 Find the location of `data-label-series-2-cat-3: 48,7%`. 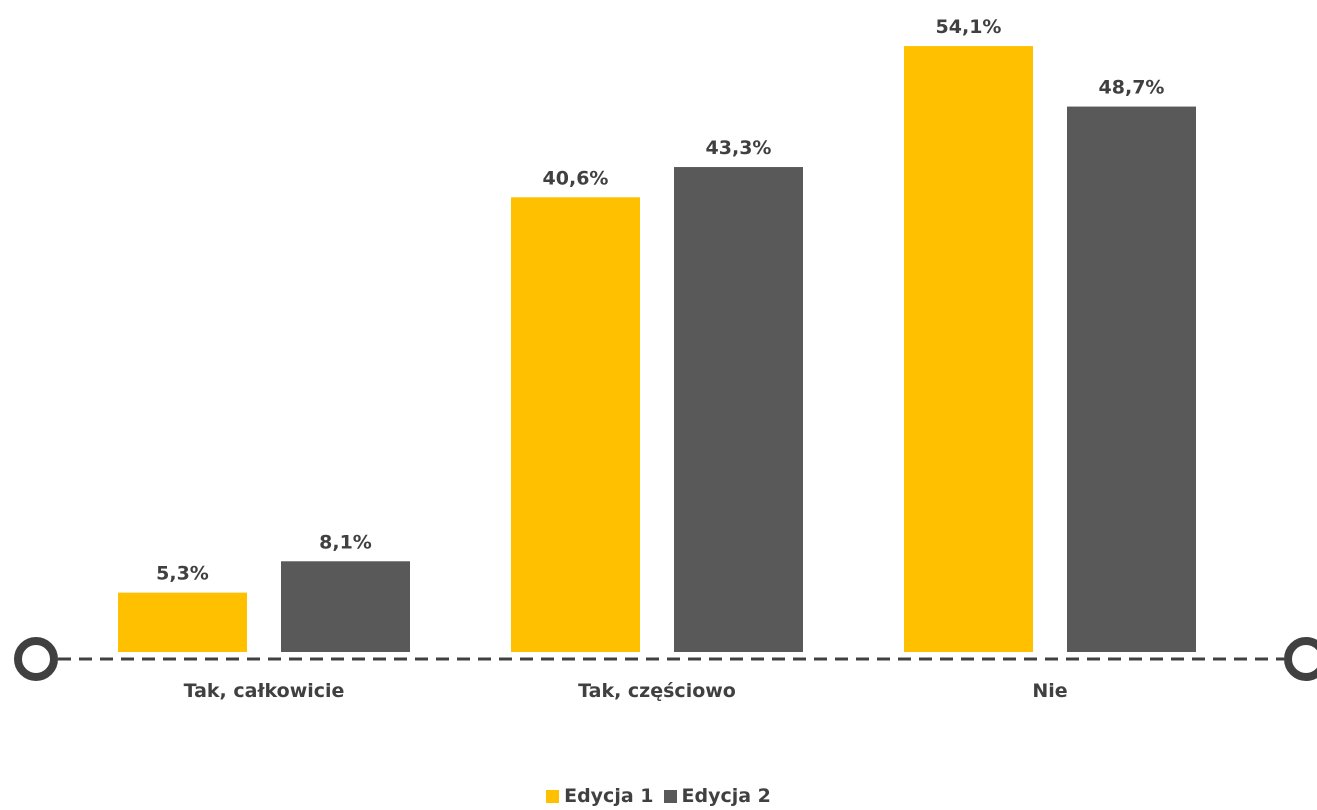

data-label-series-2-cat-3: 48,7% is located at coordinates (1132, 88).